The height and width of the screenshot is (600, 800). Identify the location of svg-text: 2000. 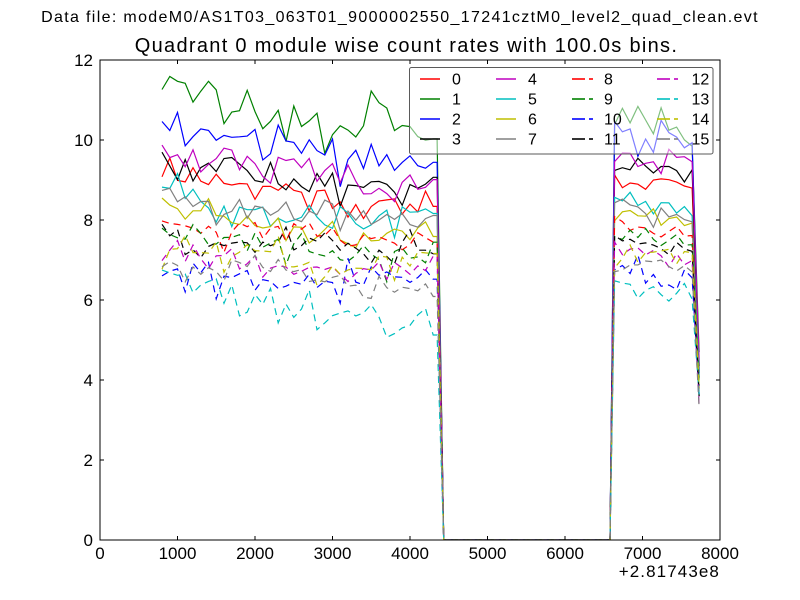
(255, 553).